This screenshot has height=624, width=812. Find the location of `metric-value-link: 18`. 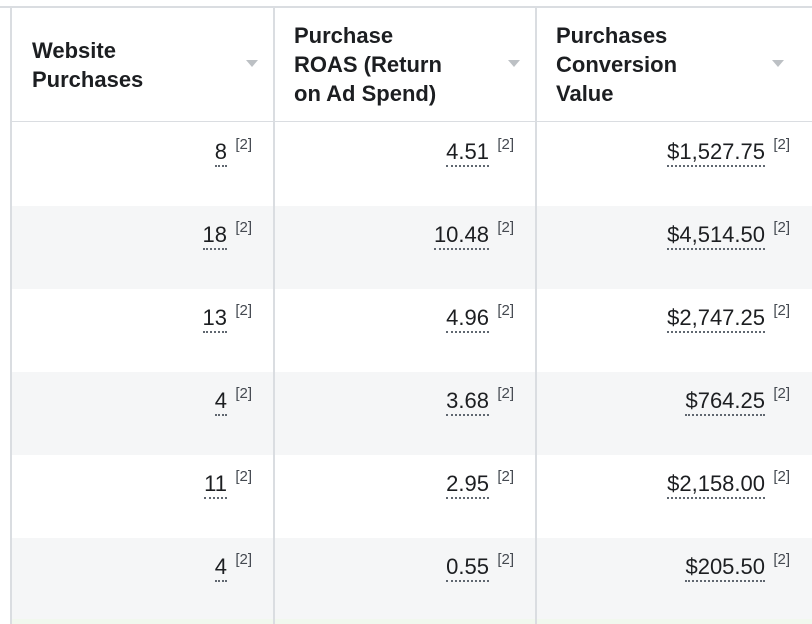

metric-value-link: 18 is located at coordinates (214, 236).